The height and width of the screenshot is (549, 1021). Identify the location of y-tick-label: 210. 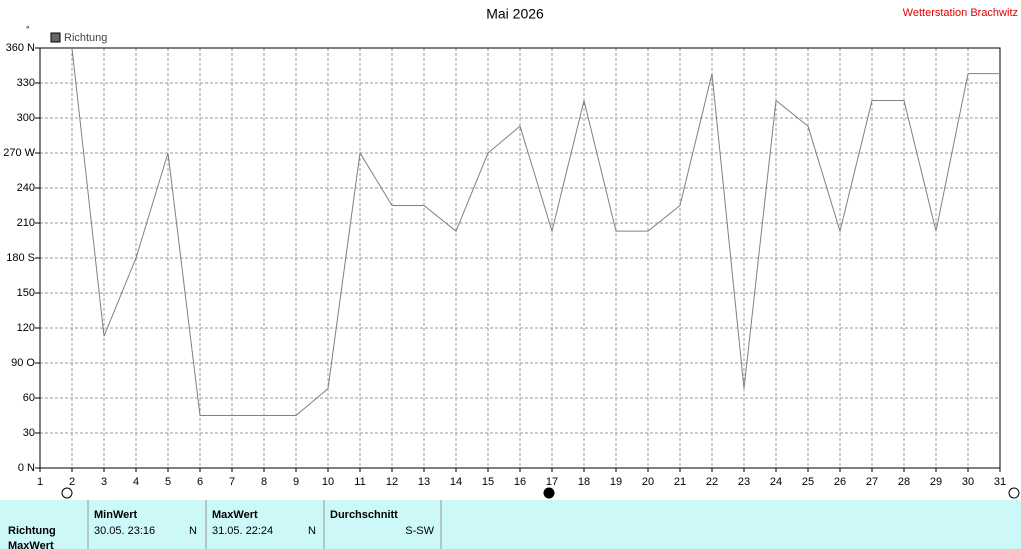
(26, 223).